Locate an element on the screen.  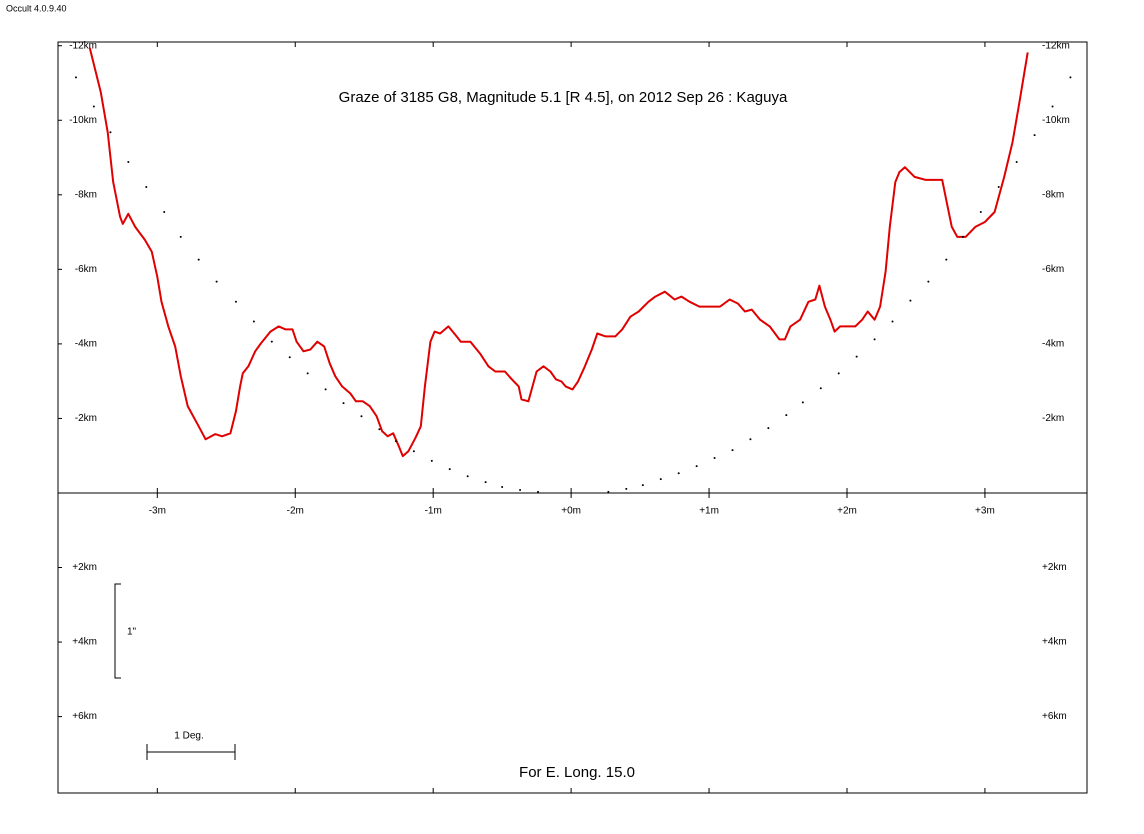
y-tick-label-right: -6km is located at coordinates (1053, 269).